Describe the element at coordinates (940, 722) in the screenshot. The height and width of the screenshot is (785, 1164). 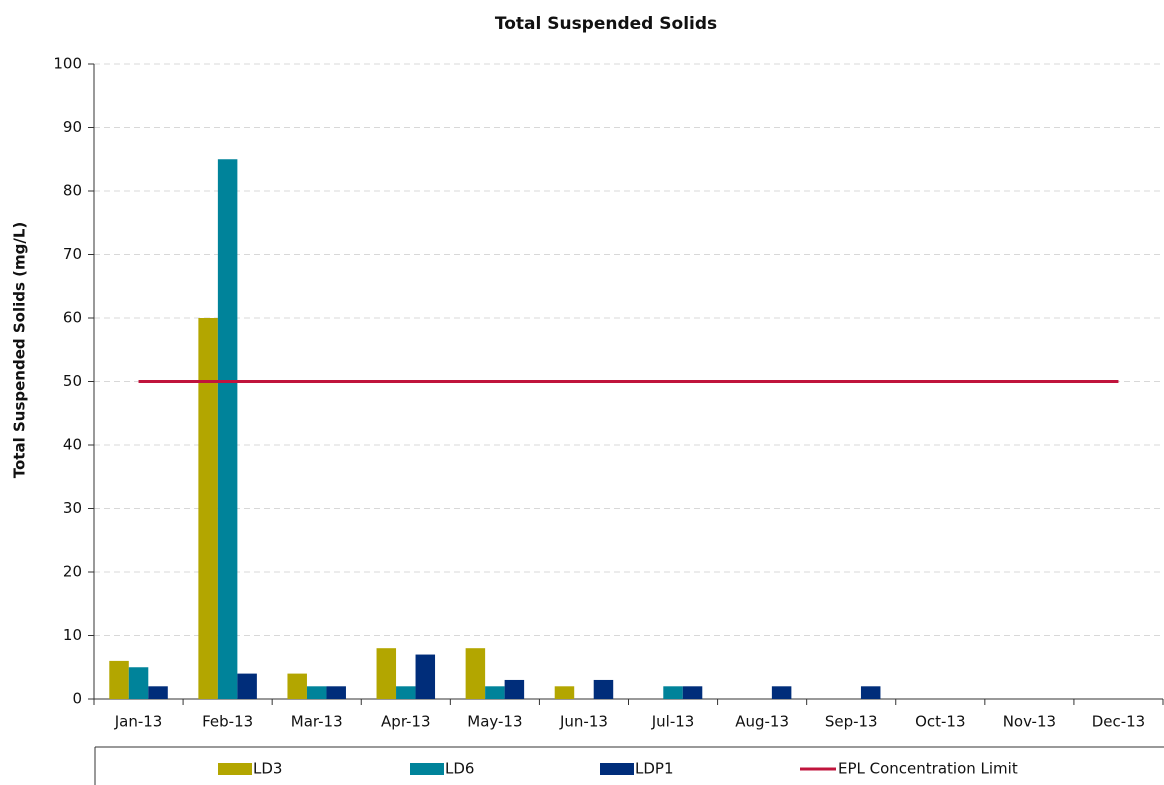
I see `x-tick-label: Oct-13` at that location.